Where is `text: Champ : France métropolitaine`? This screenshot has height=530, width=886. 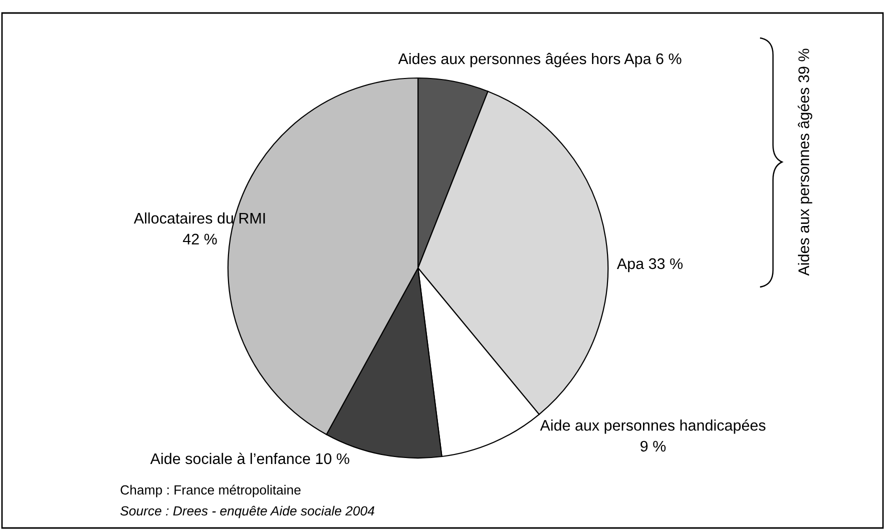
text: Champ : France métropolitaine is located at coordinates (210, 491).